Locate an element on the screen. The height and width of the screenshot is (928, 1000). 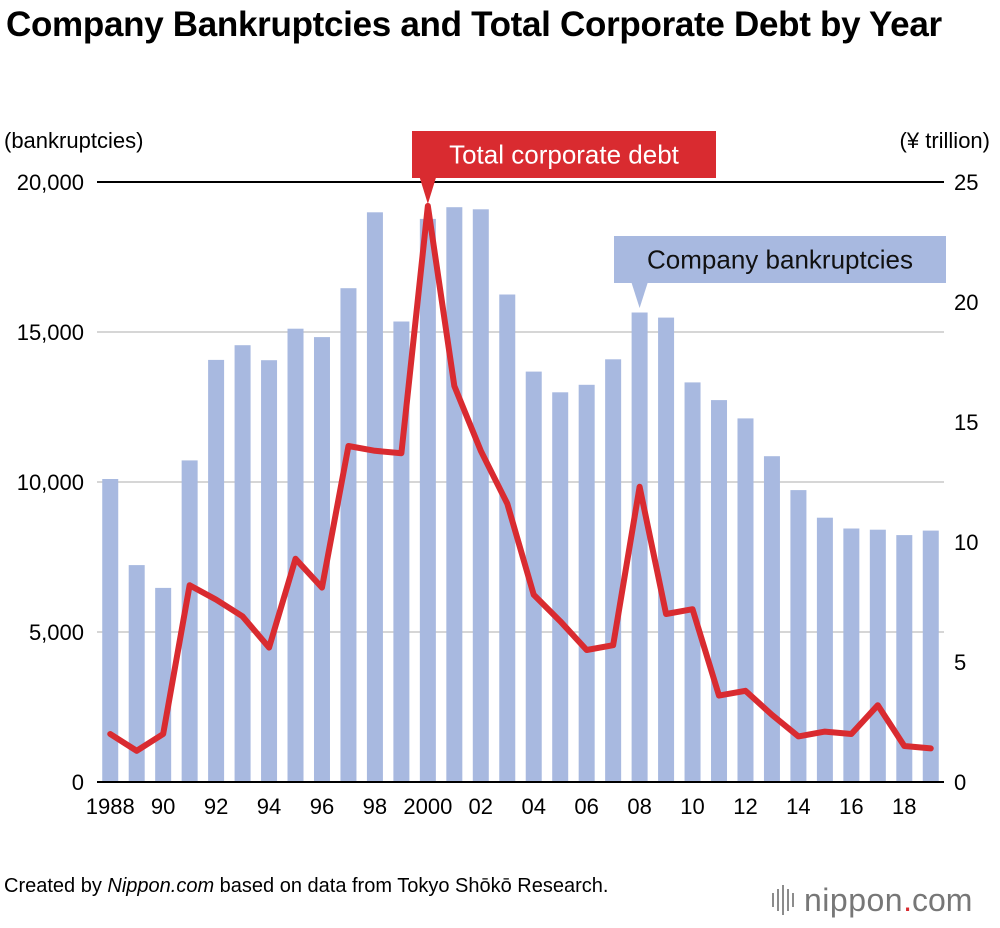
annotation-callout: Company bankruptcies is located at coordinates (780, 272).